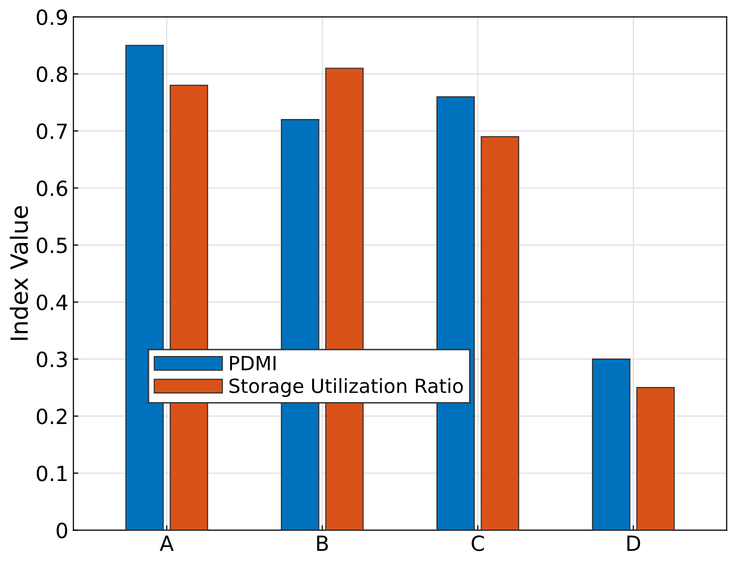 Image resolution: width=734 pixels, height=564 pixels. I want to click on y-tick-label: 0, so click(62, 530).